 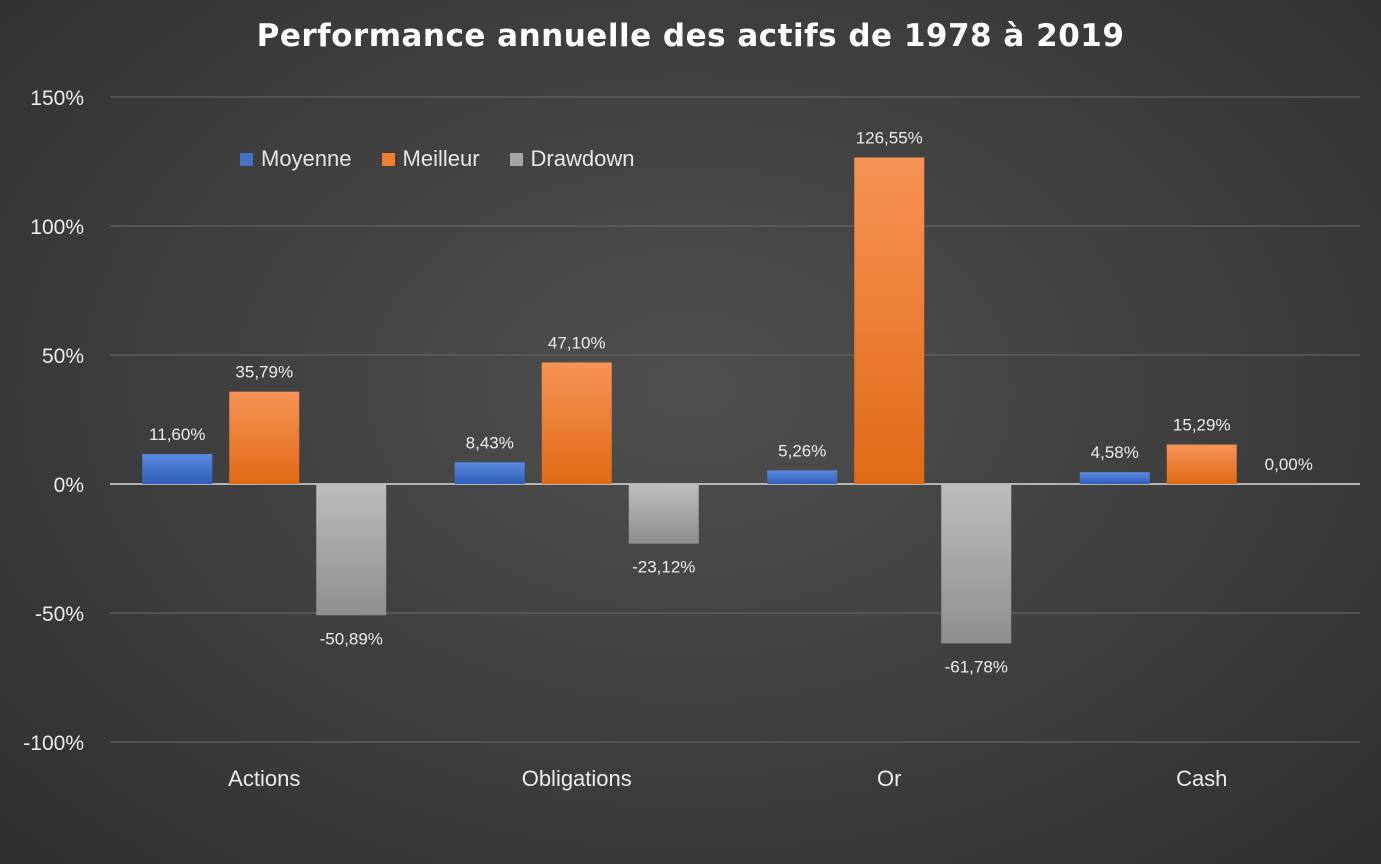 What do you see at coordinates (1201, 778) in the screenshot?
I see `x-category-label: Cash` at bounding box center [1201, 778].